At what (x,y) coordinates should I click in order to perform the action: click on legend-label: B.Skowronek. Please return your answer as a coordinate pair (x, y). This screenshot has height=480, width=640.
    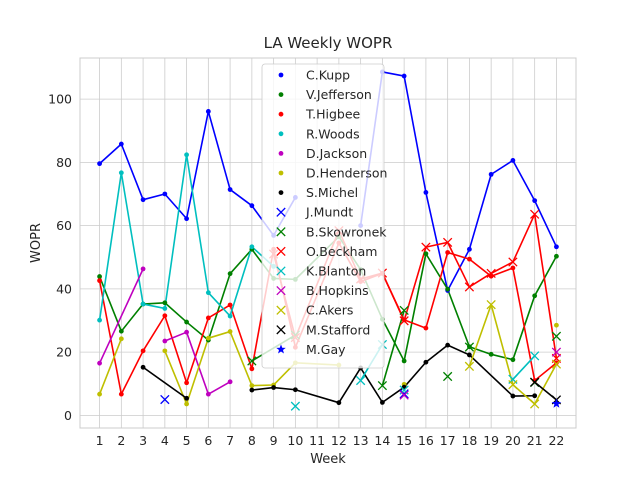
    Looking at the image, I should click on (346, 231).